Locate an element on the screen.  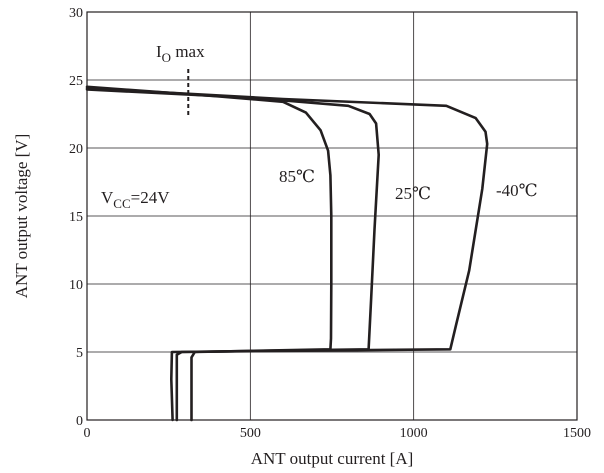
io-max-label-main: I is located at coordinates (159, 51).